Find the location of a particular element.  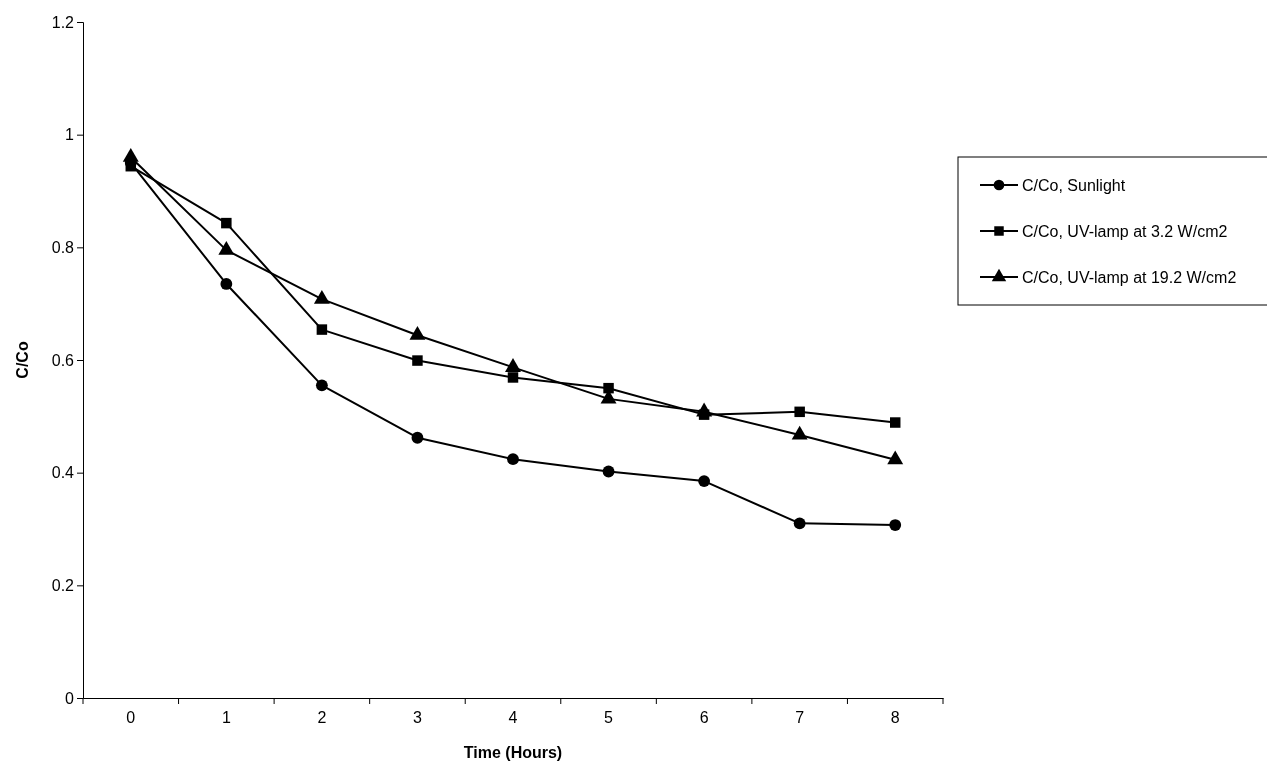

y-tick-label: 1.2 is located at coordinates (63, 22).